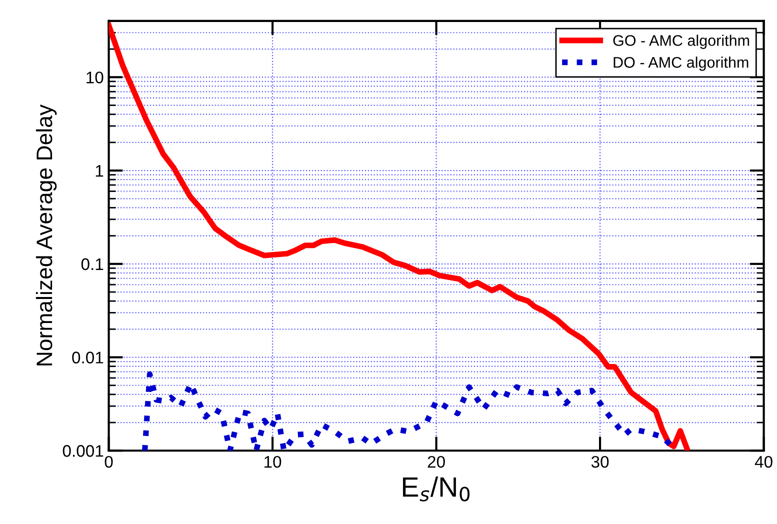  What do you see at coordinates (108, 462) in the screenshot?
I see `x-tick-label: 0` at bounding box center [108, 462].